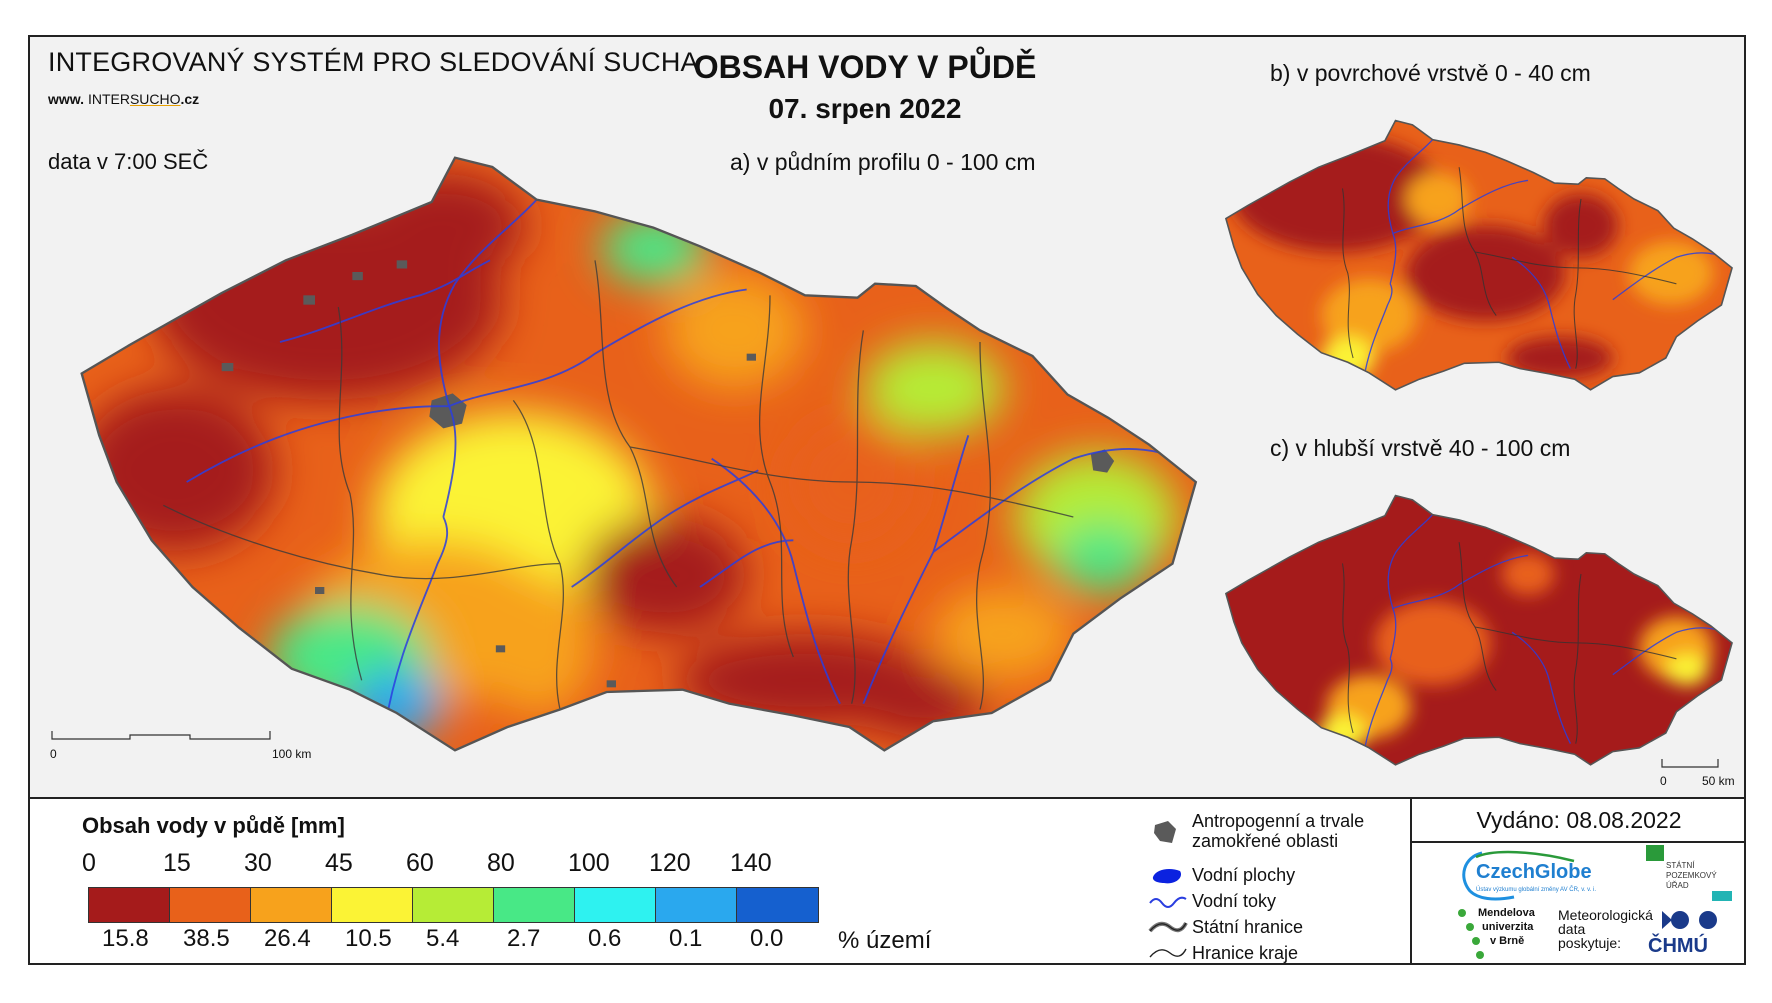 The image size is (1772, 1003). What do you see at coordinates (128, 161) in the screenshot?
I see `data-time: data v 7:00 SEČ` at bounding box center [128, 161].